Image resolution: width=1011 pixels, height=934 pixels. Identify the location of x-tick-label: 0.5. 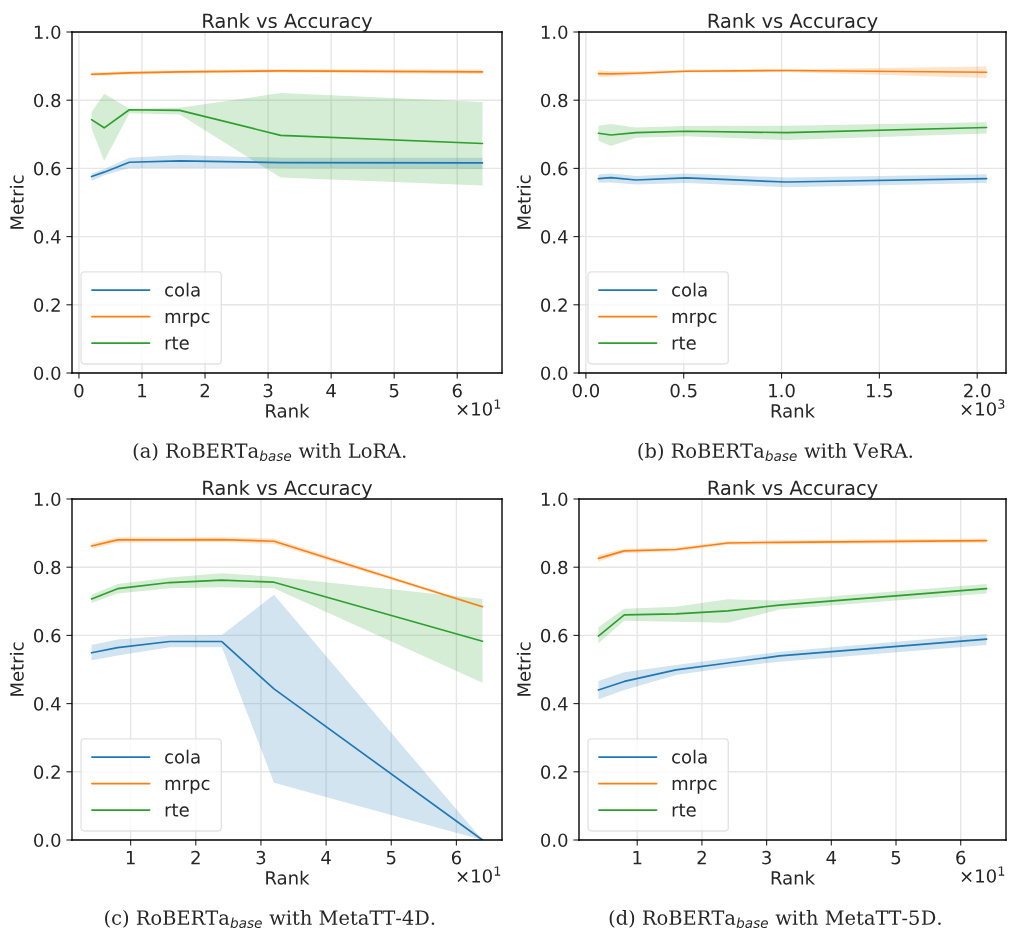
(683, 390).